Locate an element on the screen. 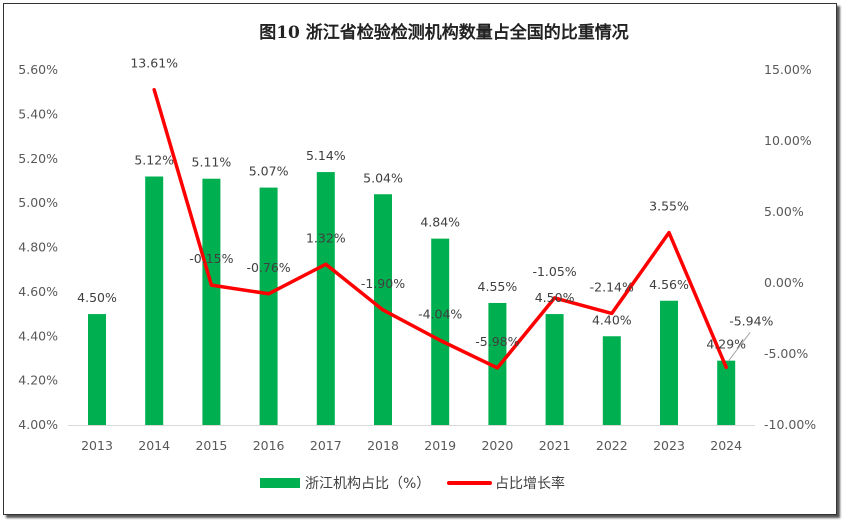  left-tick-label: 5.20% is located at coordinates (38, 158).